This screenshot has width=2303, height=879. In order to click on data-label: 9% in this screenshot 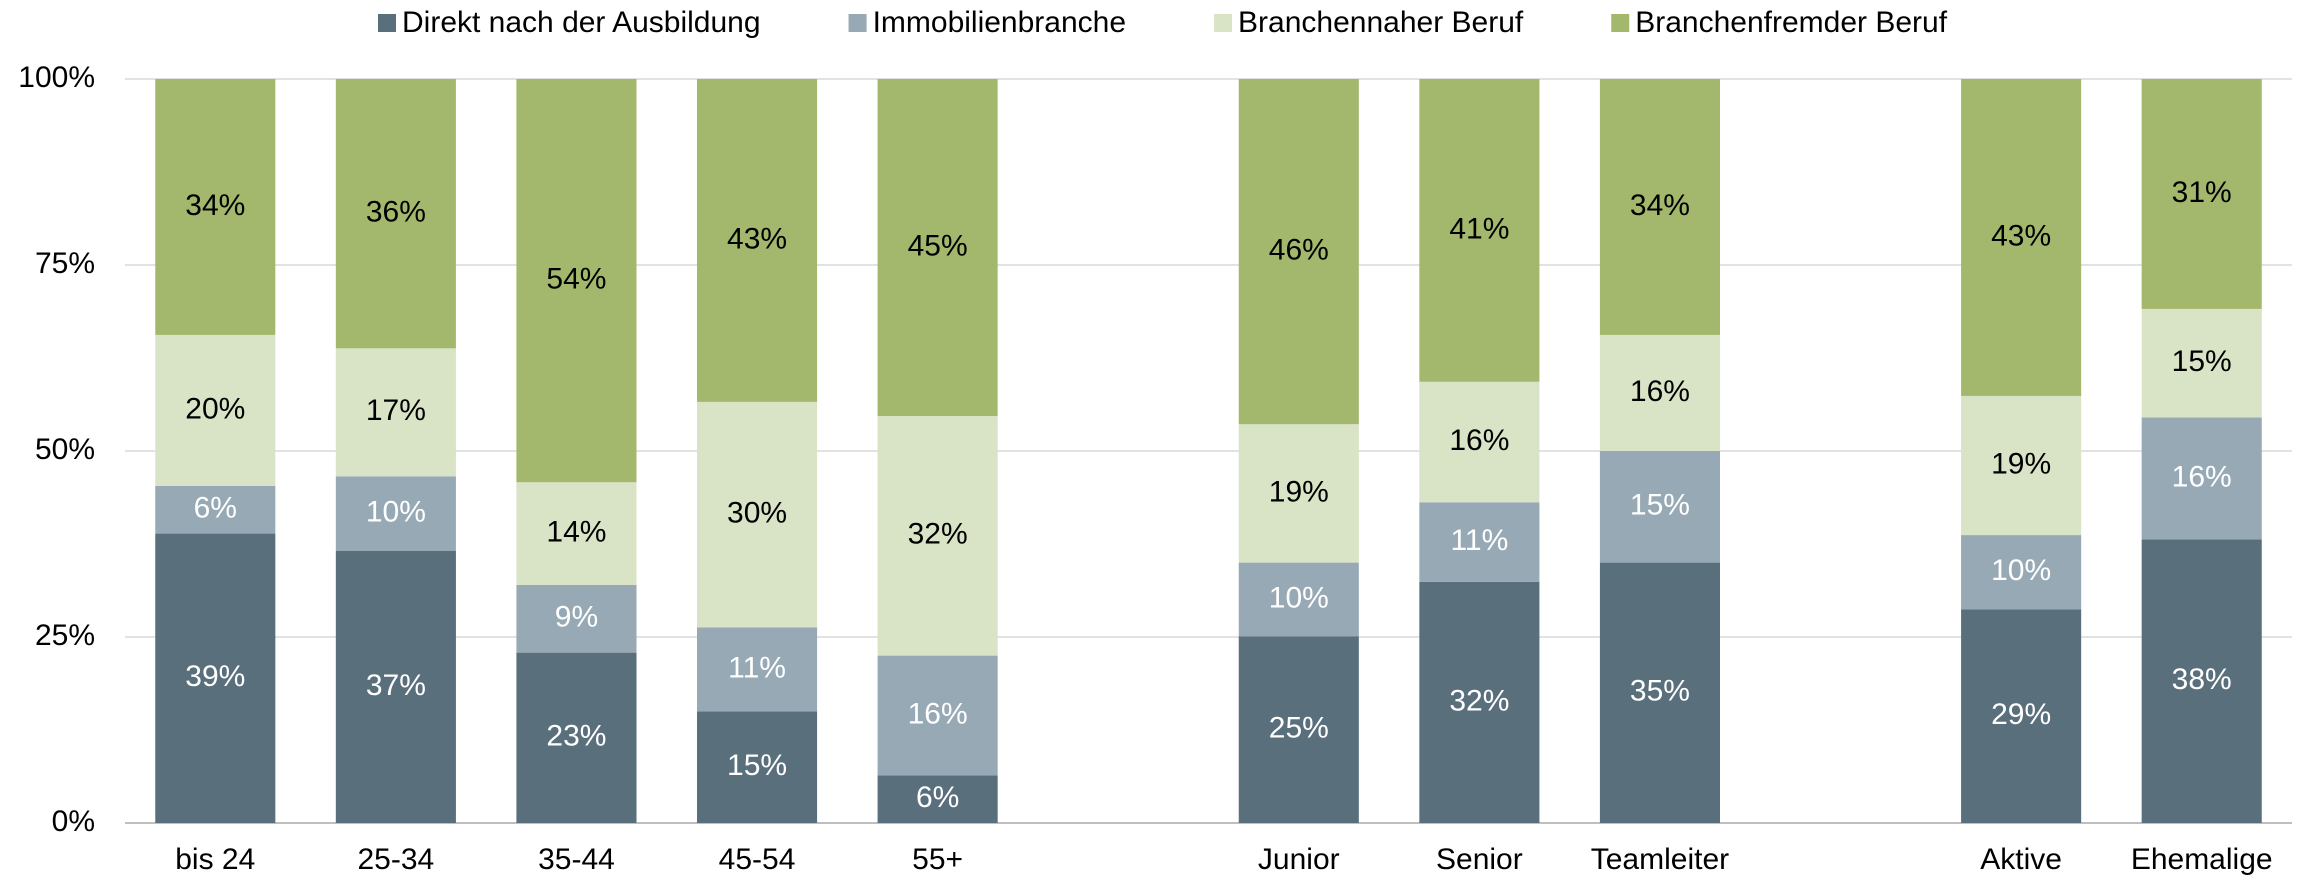, I will do `click(576, 617)`.